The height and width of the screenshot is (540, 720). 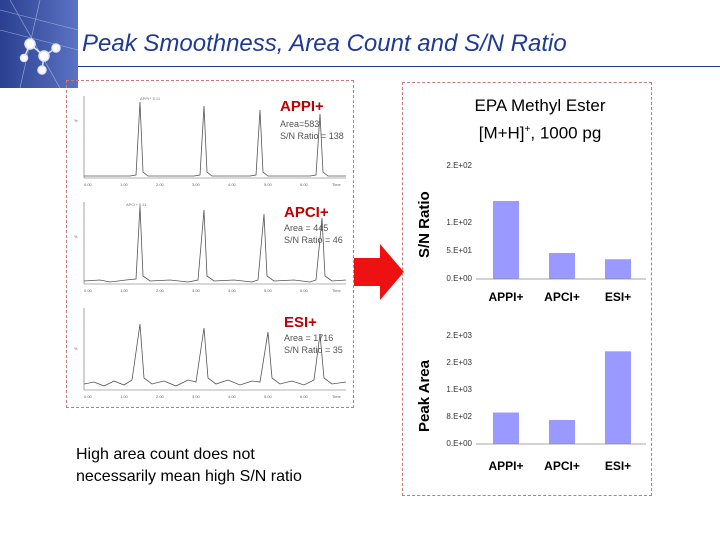 I want to click on compound-amount: , 1000 pg, so click(x=566, y=133).